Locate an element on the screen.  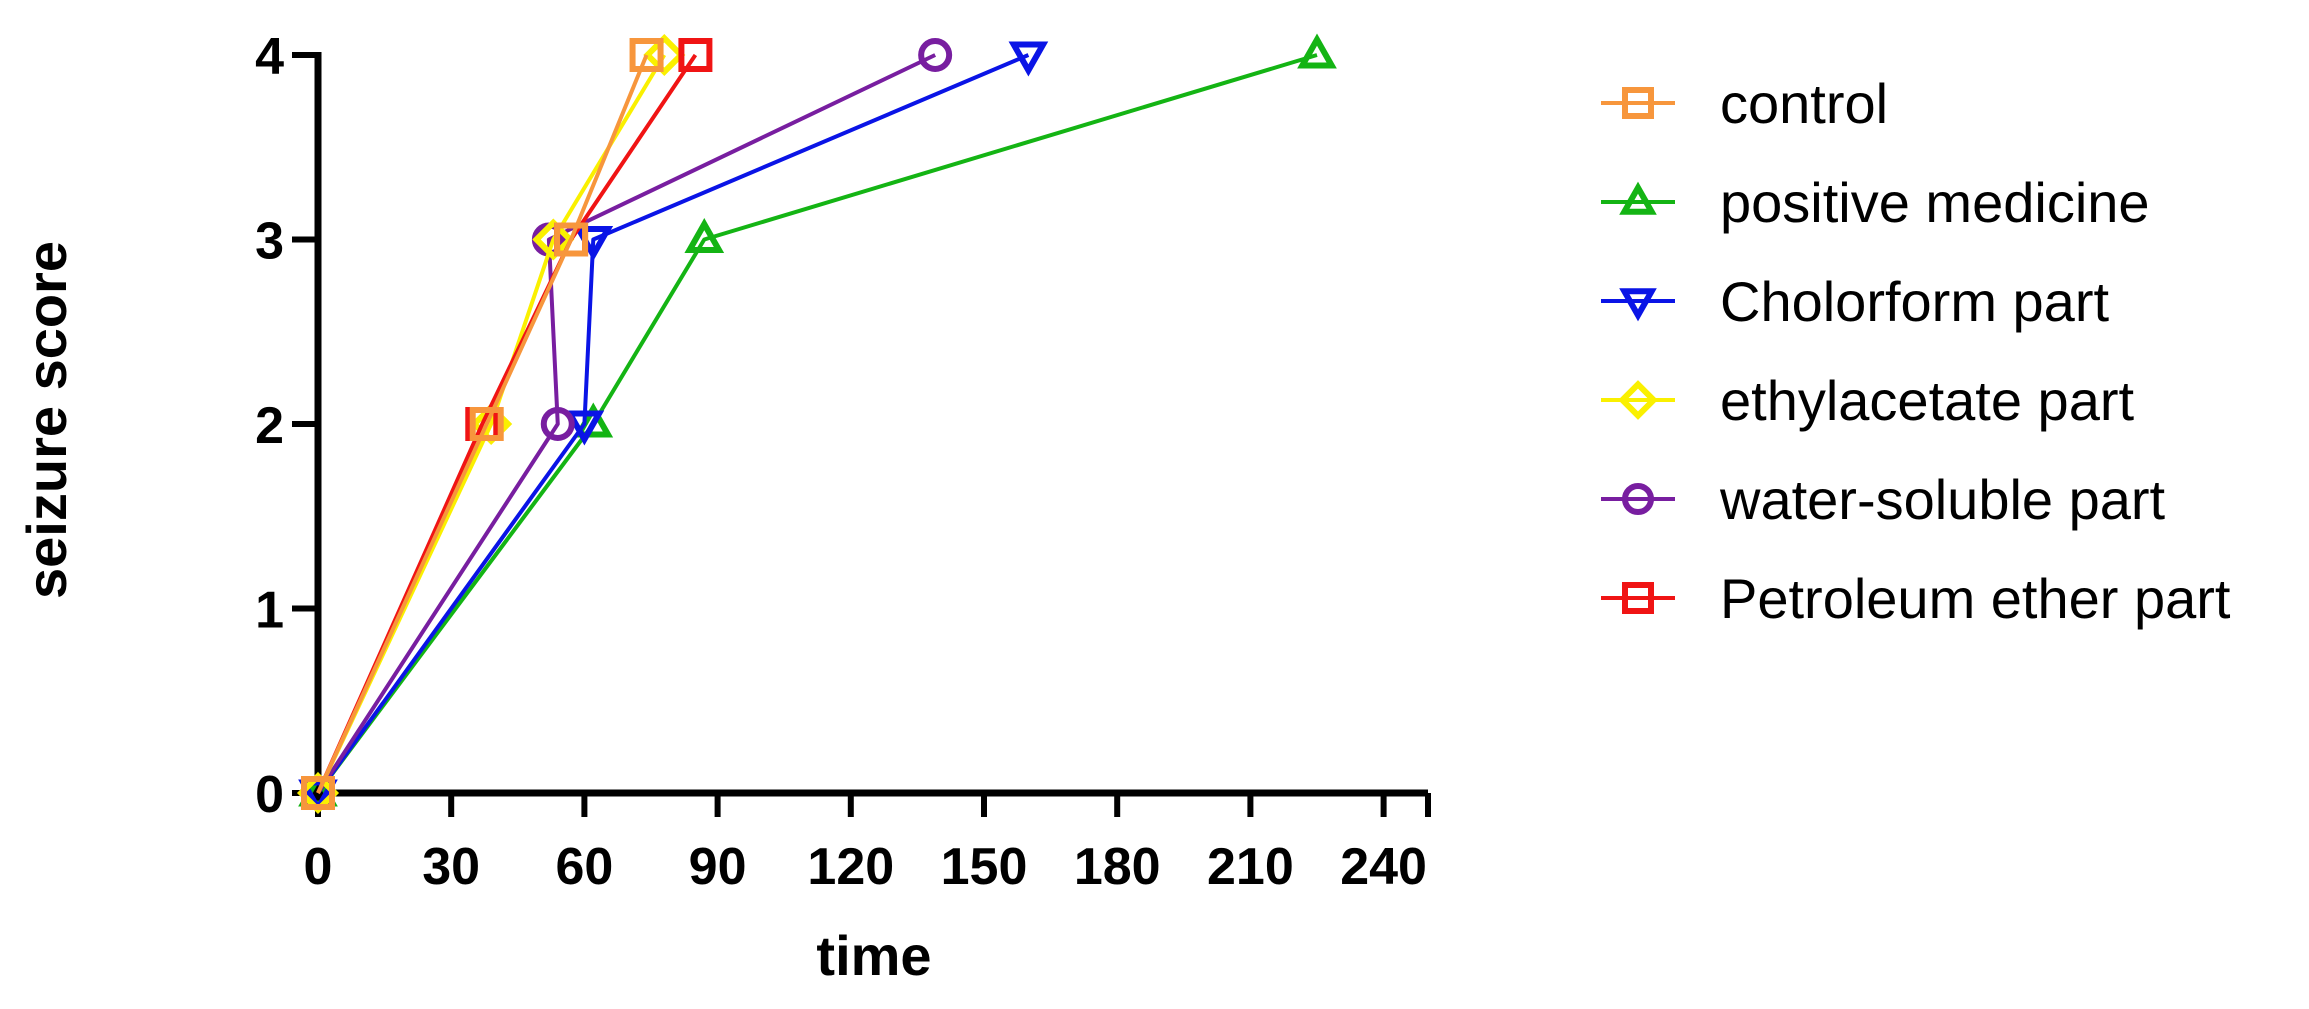
legend-entry-control: control is located at coordinates (1744, 103).